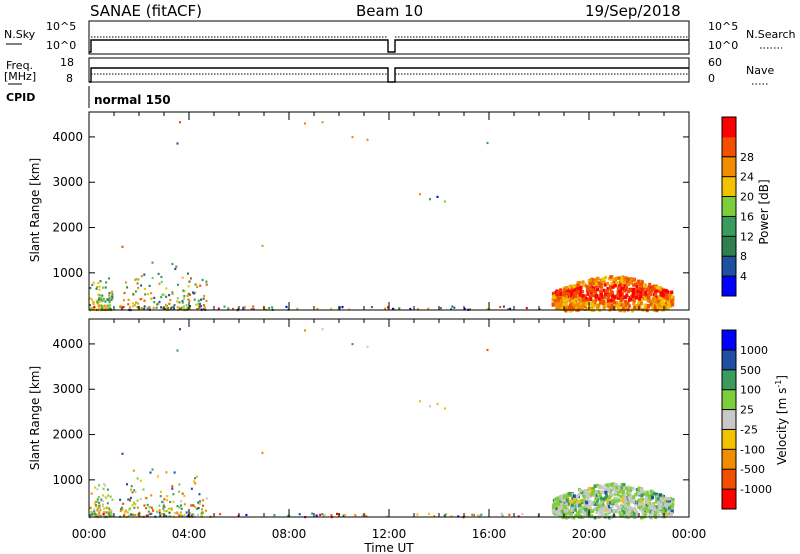  I want to click on colorbar-tick-label: 24, so click(747, 177).